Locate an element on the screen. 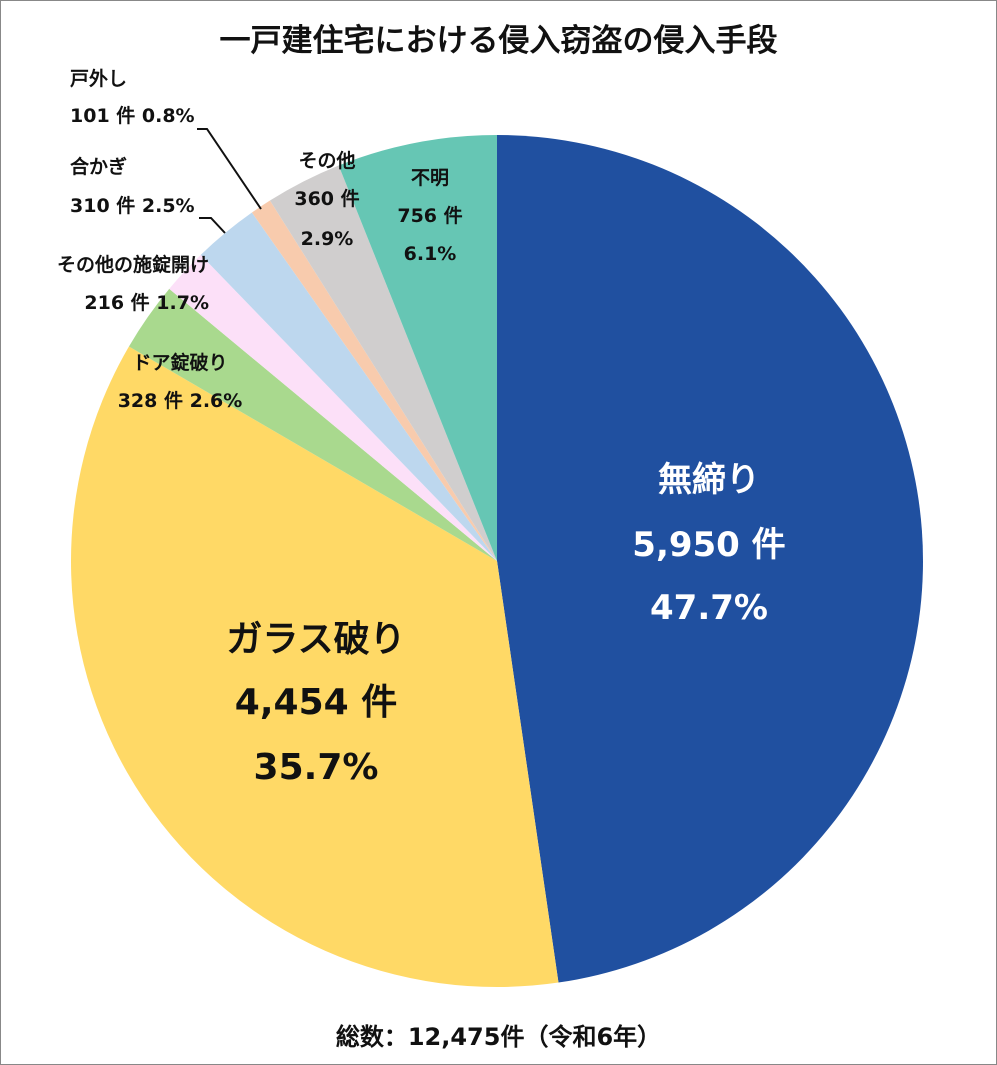  slice-count-label: 4,454 件 is located at coordinates (316, 702).